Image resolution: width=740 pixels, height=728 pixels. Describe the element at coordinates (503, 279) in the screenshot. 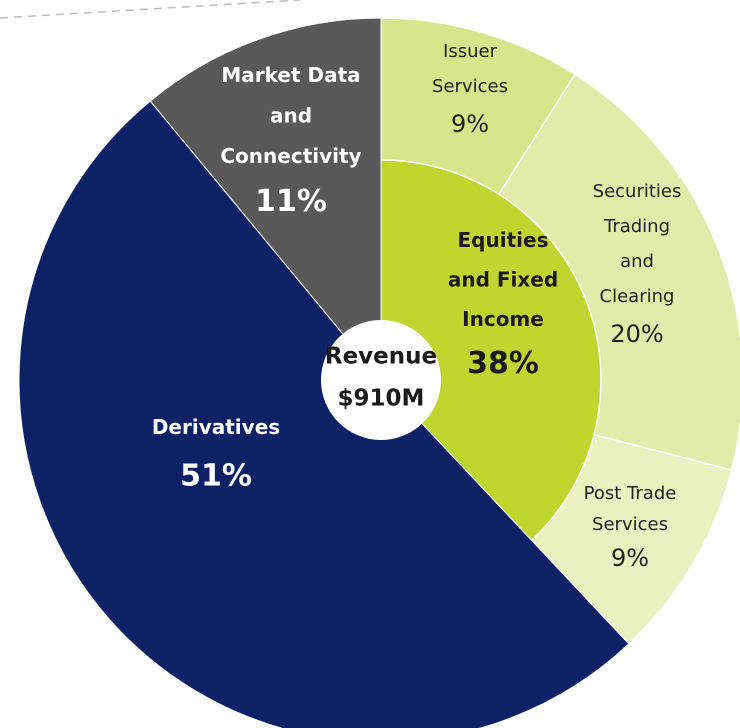

I see `segment-label: Equities and Fixed Income` at that location.